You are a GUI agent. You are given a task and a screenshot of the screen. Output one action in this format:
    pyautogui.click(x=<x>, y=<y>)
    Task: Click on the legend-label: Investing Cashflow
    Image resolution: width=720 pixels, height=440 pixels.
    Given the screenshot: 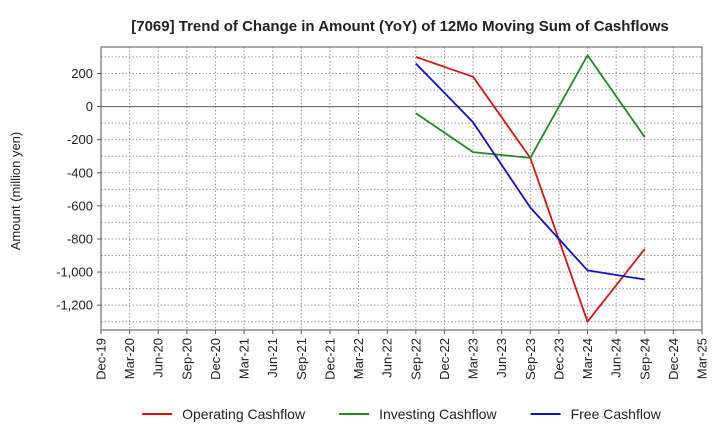 What is the action you would take?
    pyautogui.click(x=438, y=414)
    